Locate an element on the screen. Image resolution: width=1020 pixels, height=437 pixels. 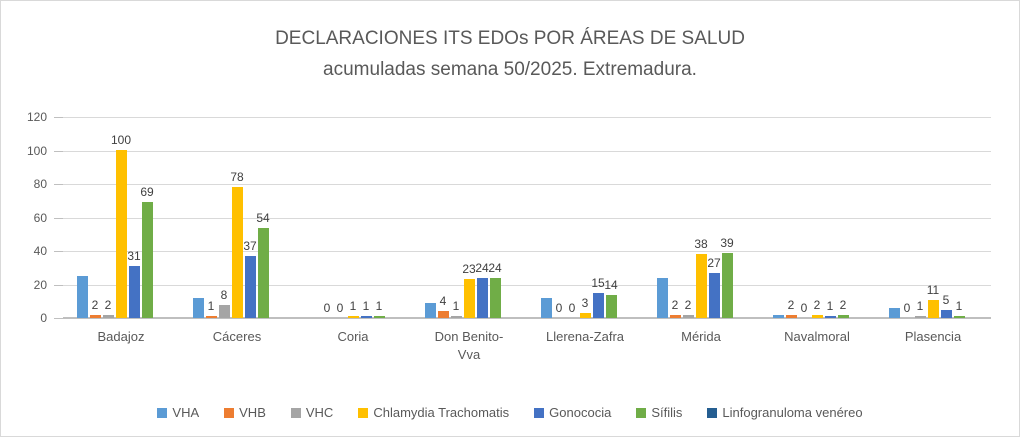
data-label: 100 is located at coordinates (121, 140).